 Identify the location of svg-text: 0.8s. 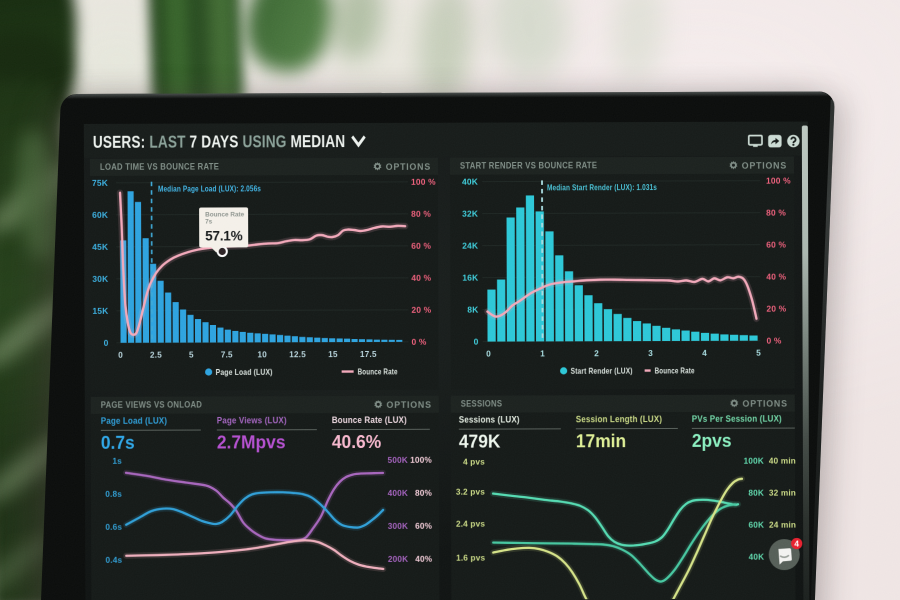
(113, 493).